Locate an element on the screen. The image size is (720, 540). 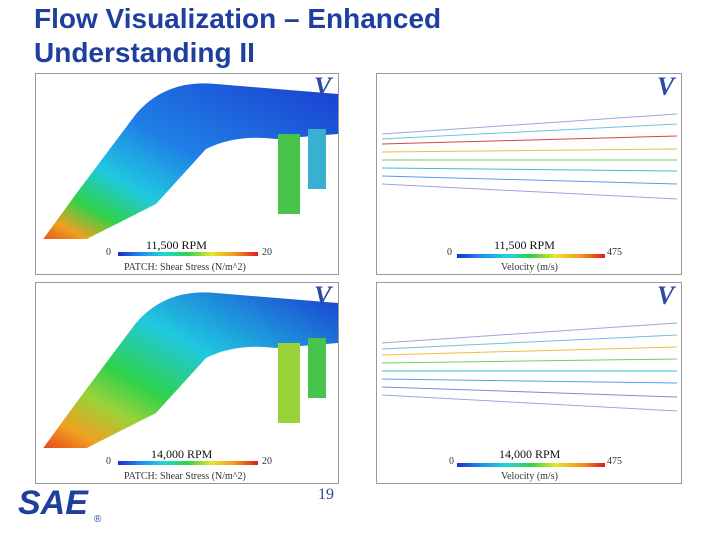
sae-logo-text: SAE is located at coordinates (53, 503).